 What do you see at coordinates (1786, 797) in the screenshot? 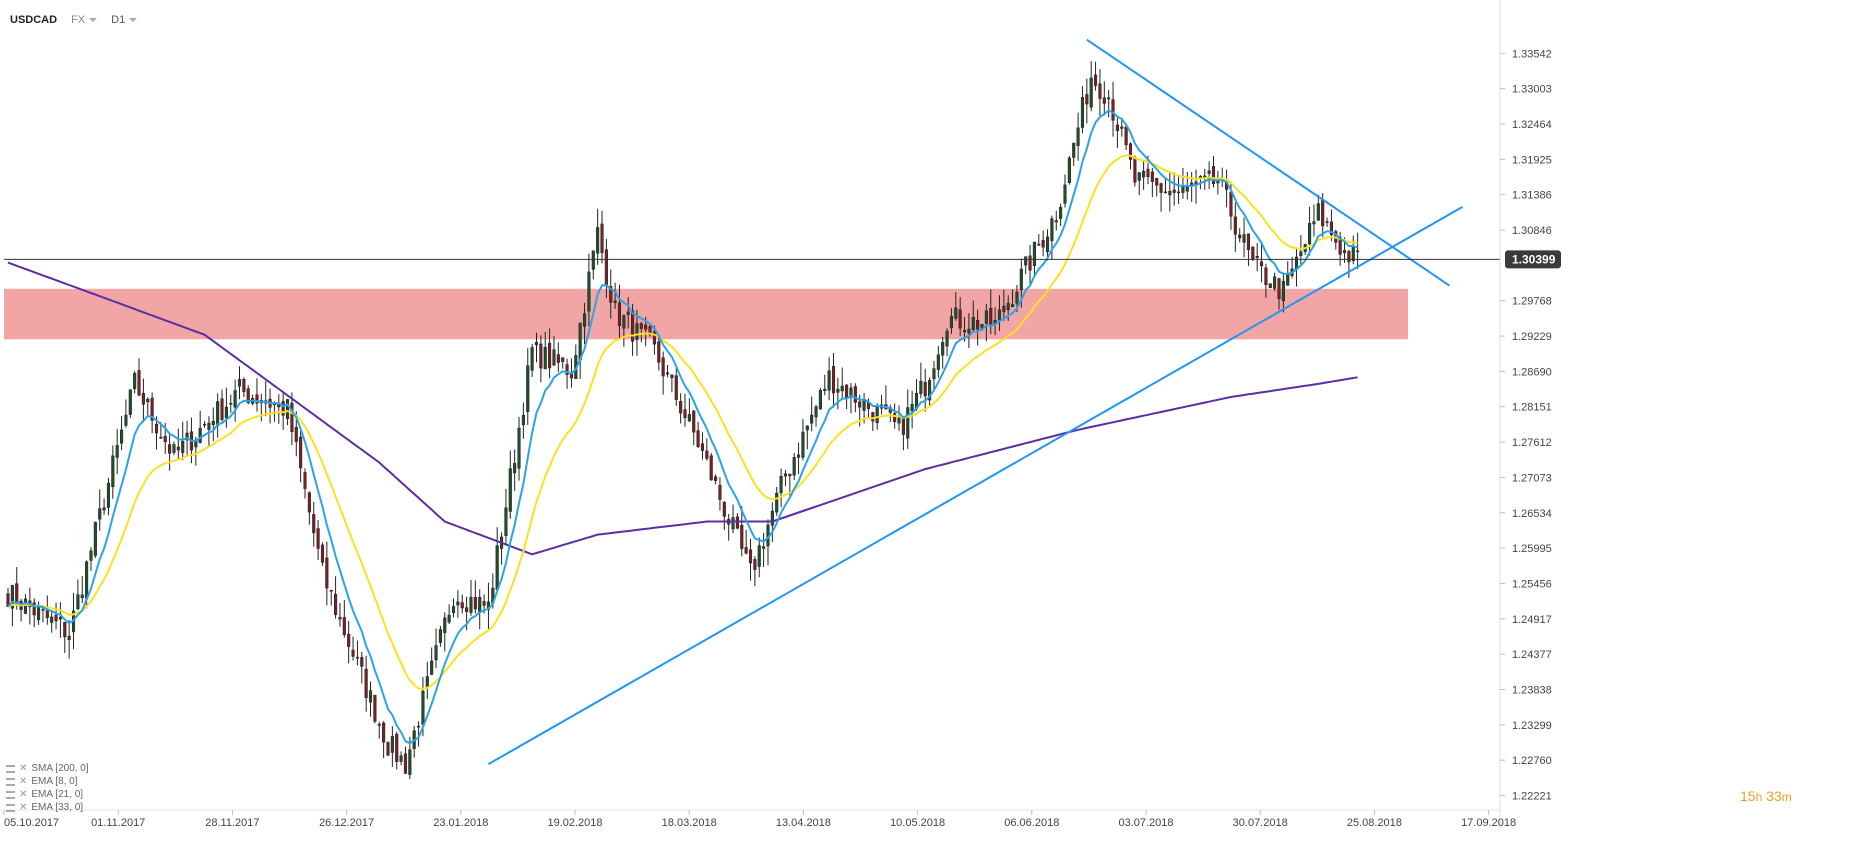
I see `timer-minutes-unit: m` at bounding box center [1786, 797].